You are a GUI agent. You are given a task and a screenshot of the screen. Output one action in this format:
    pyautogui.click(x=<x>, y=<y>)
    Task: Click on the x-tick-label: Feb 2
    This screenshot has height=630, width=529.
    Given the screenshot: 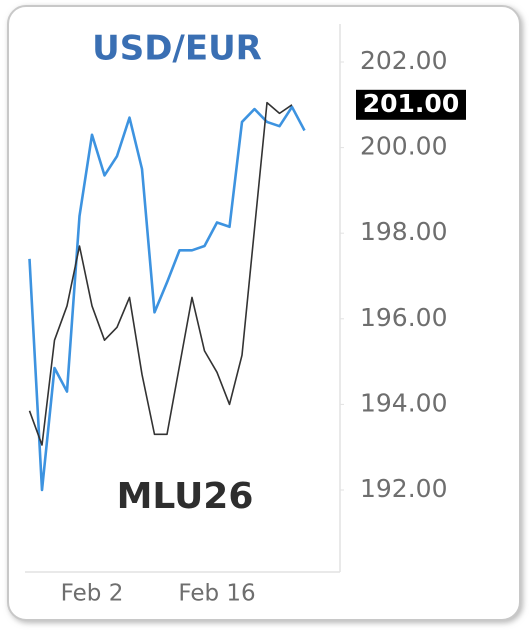 What is the action you would take?
    pyautogui.click(x=92, y=594)
    